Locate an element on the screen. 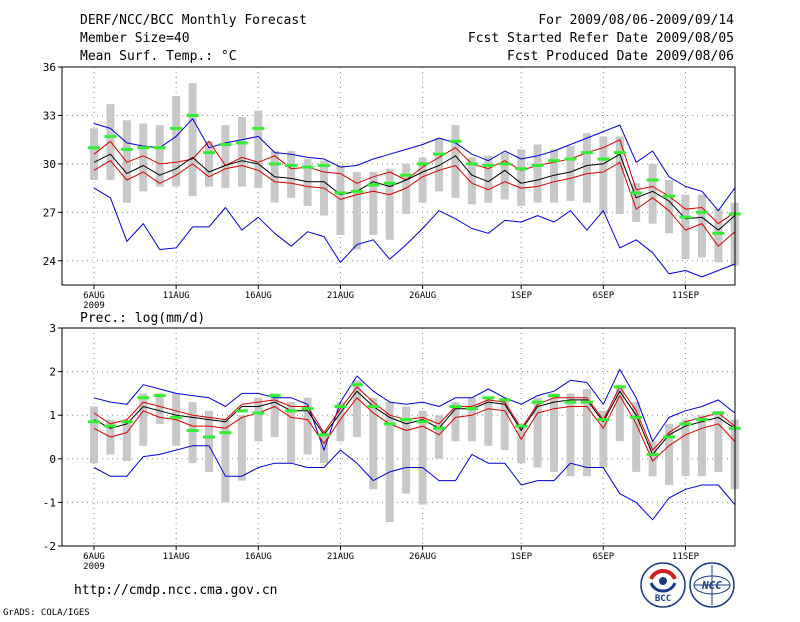 The width and height of the screenshot is (800, 622). y-tick-label: 30 is located at coordinates (49, 164).